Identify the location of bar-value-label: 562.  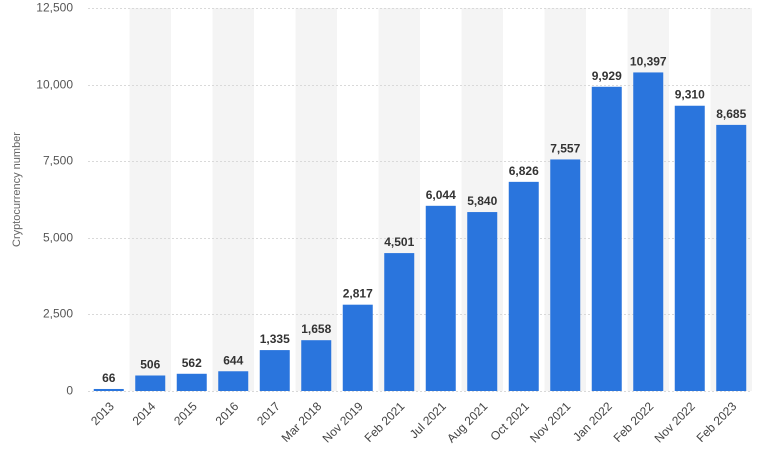
(192, 363).